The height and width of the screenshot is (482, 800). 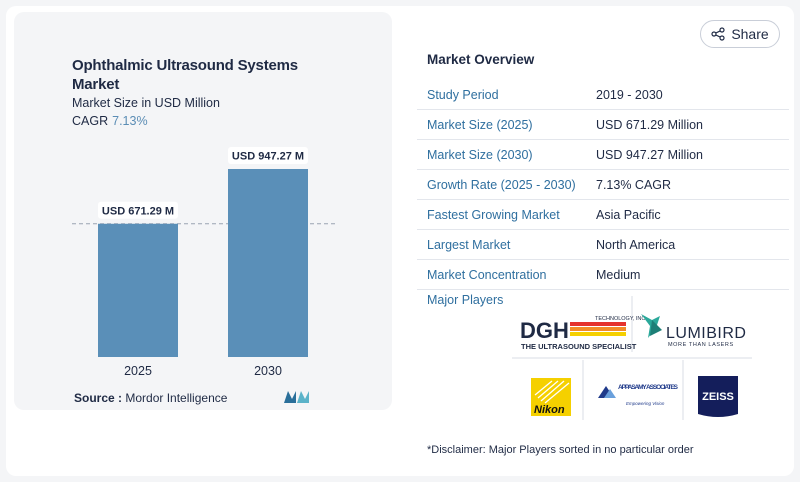 What do you see at coordinates (480, 154) in the screenshot?
I see `overview-key: Market Size (2030)` at bounding box center [480, 154].